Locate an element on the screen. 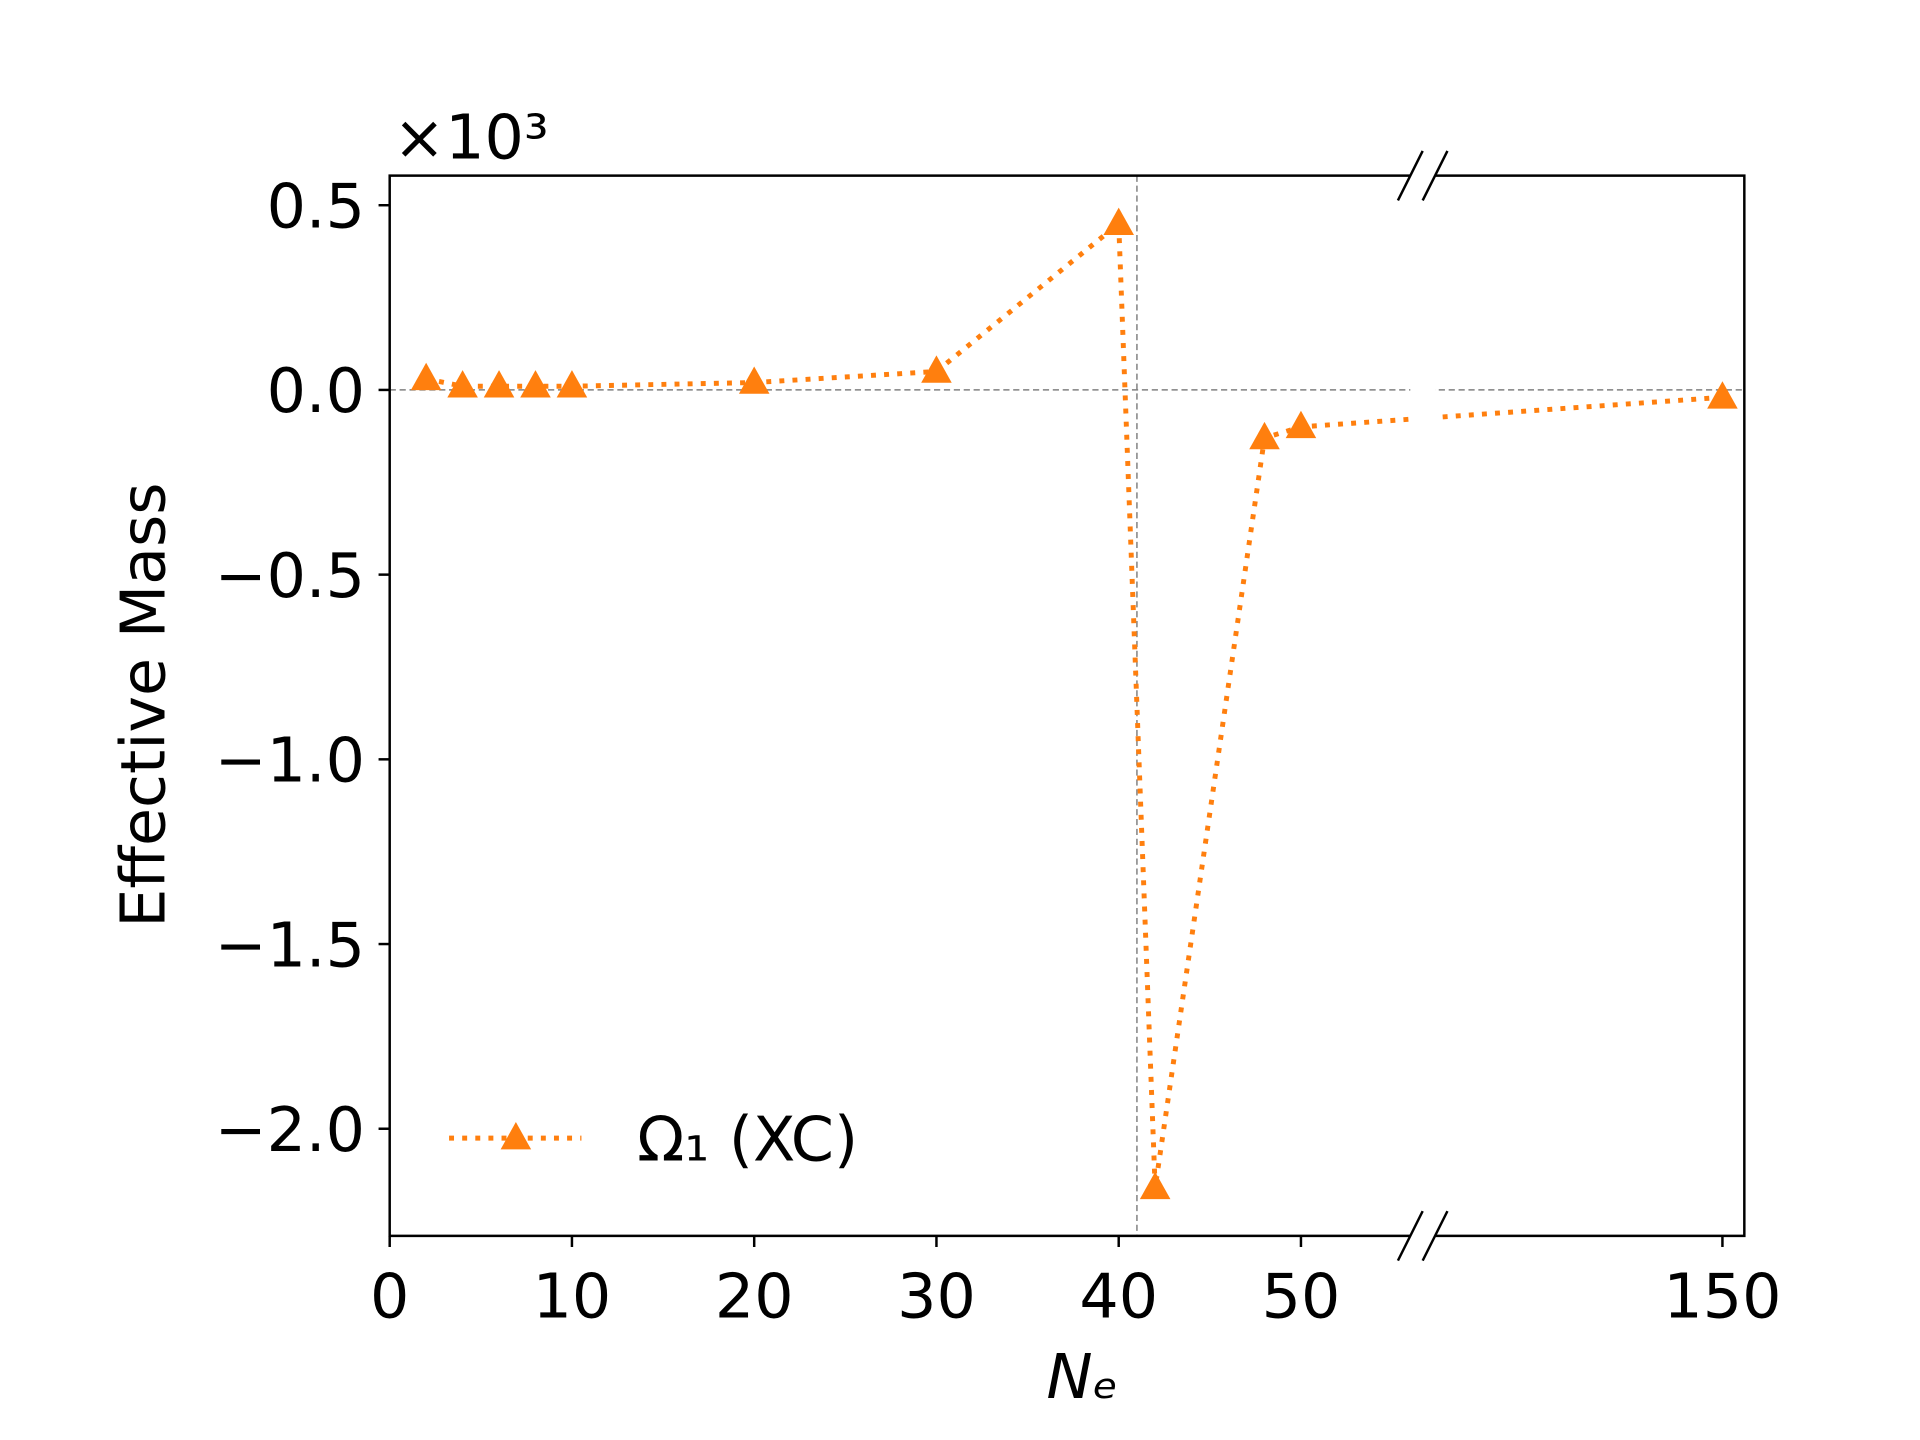 The image size is (1920, 1440). axis-break-gap is located at coordinates (1423, 705).